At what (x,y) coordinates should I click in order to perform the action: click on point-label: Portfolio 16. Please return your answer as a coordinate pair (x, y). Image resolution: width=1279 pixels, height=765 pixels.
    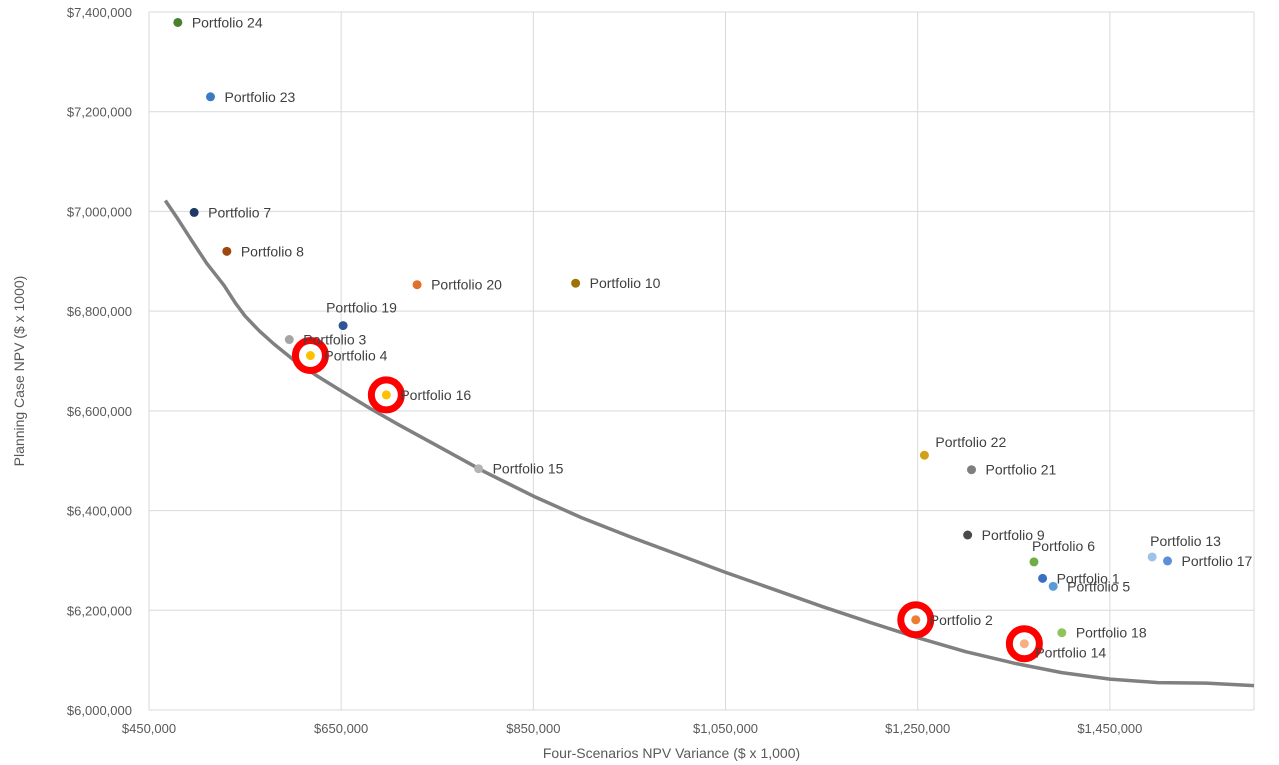
    Looking at the image, I should click on (435, 395).